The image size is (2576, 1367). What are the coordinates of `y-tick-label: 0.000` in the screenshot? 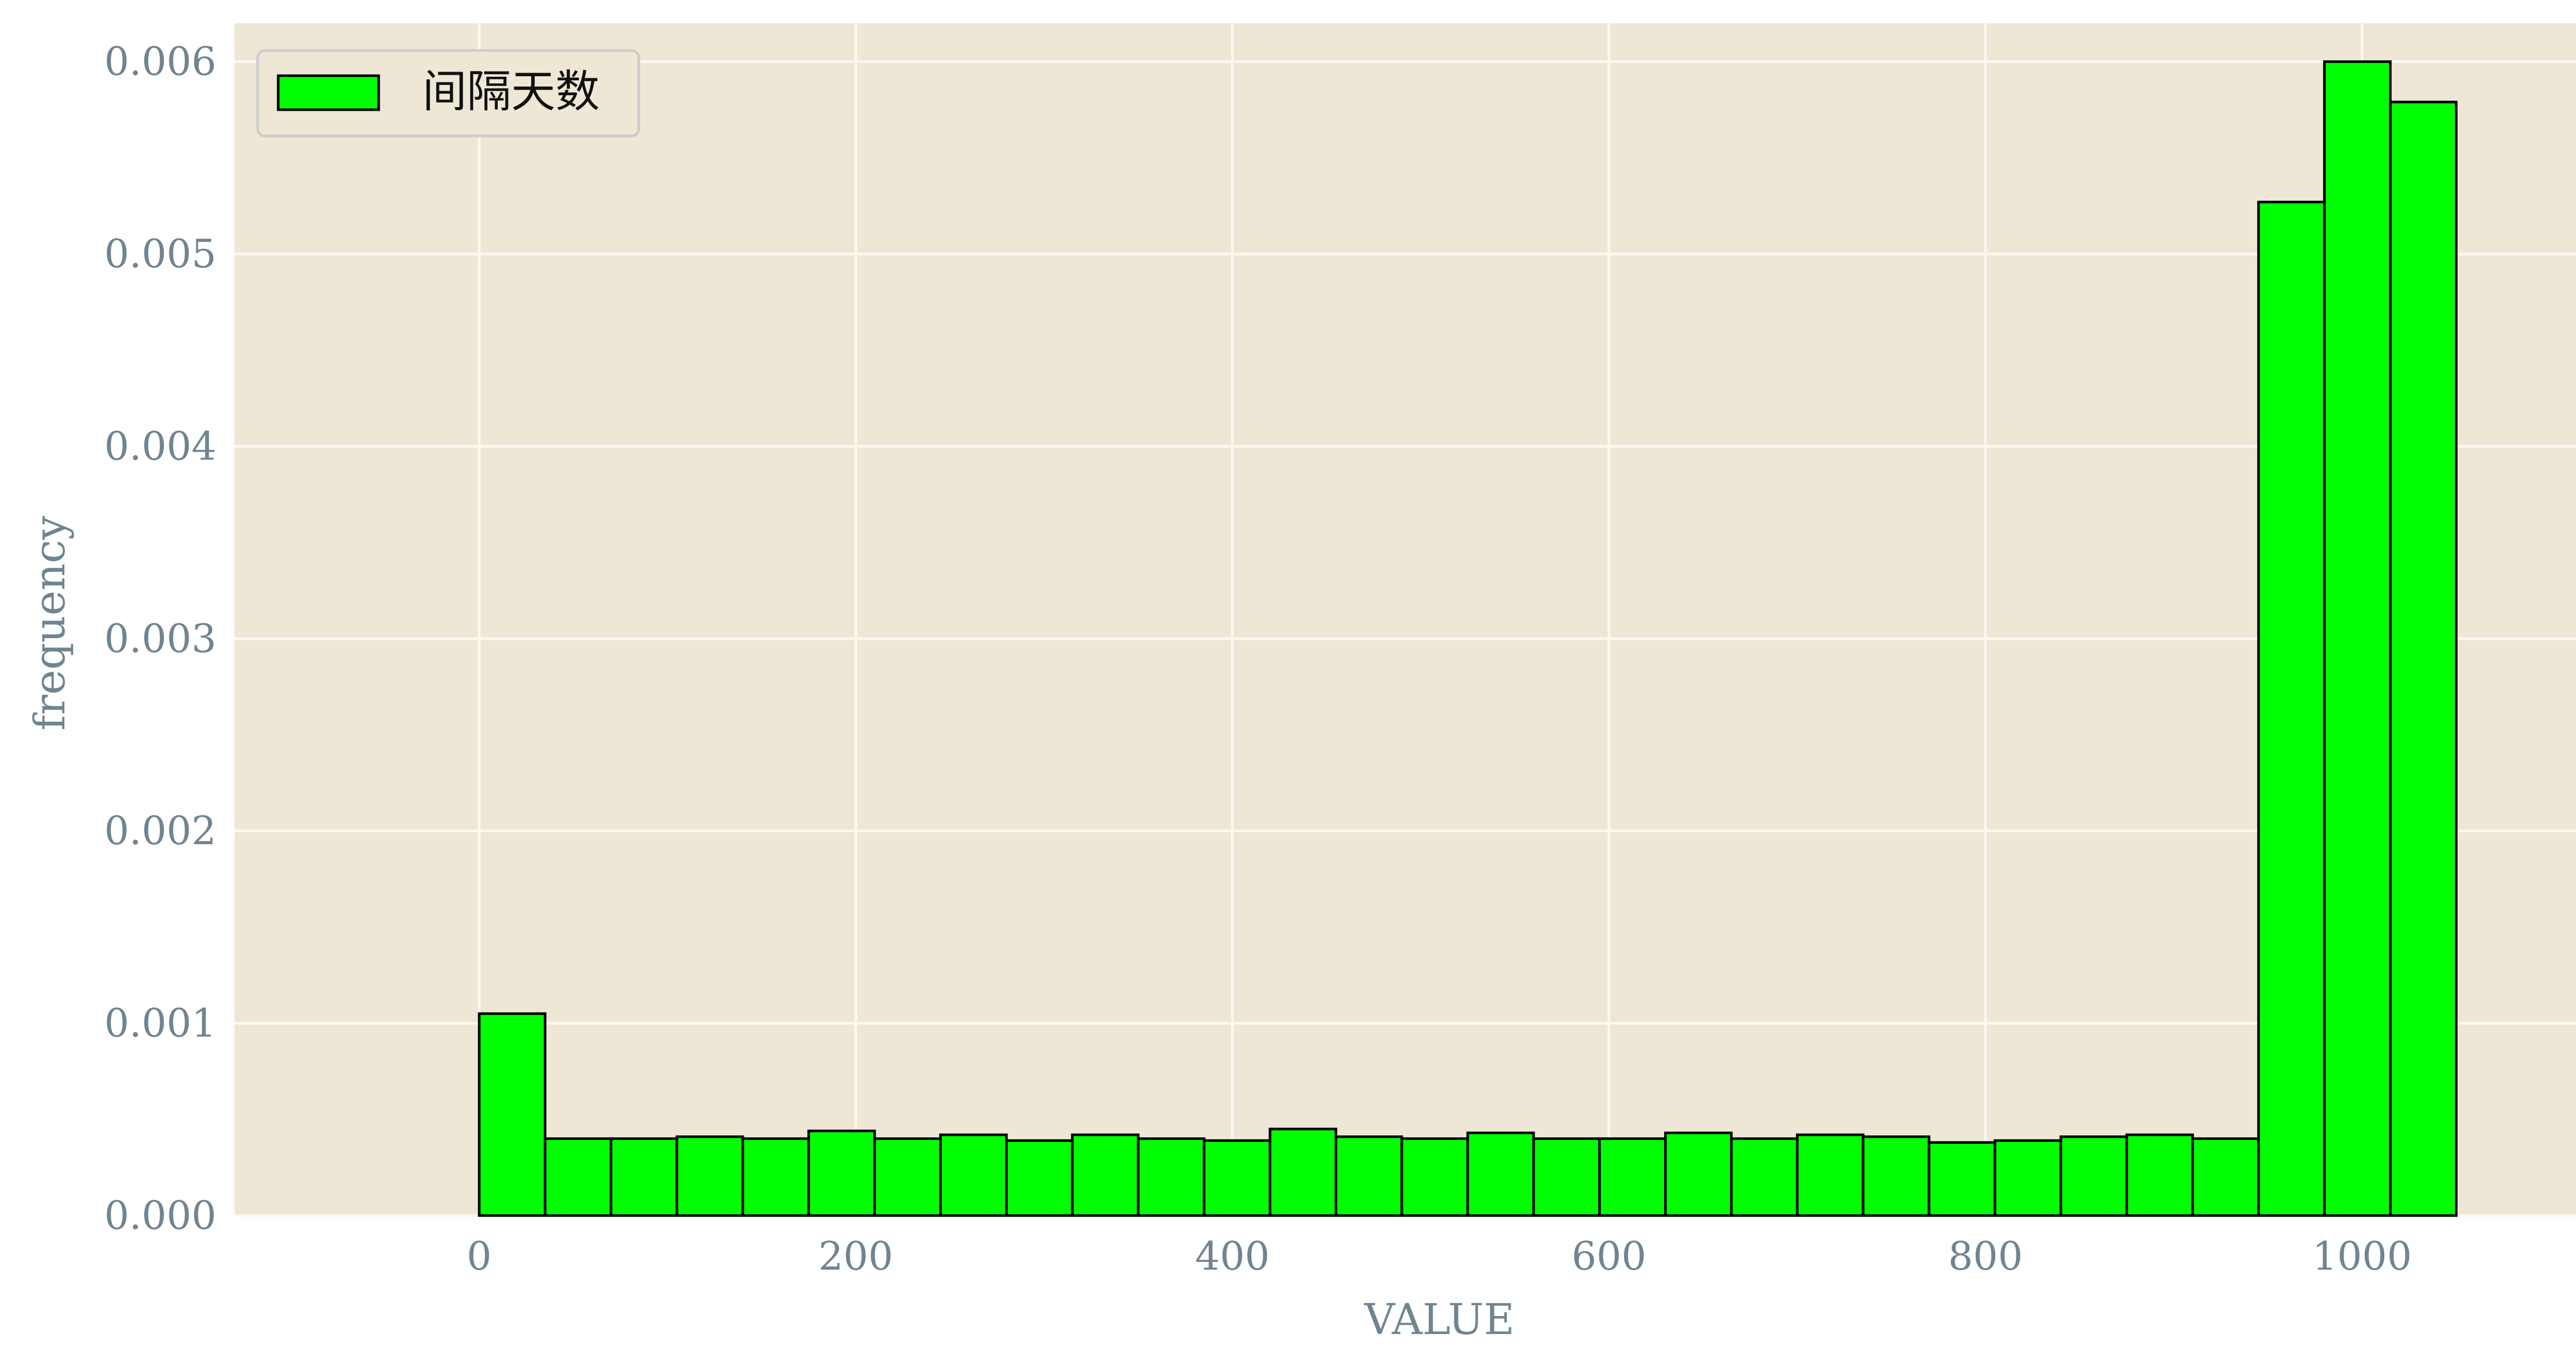 It's located at (160, 1215).